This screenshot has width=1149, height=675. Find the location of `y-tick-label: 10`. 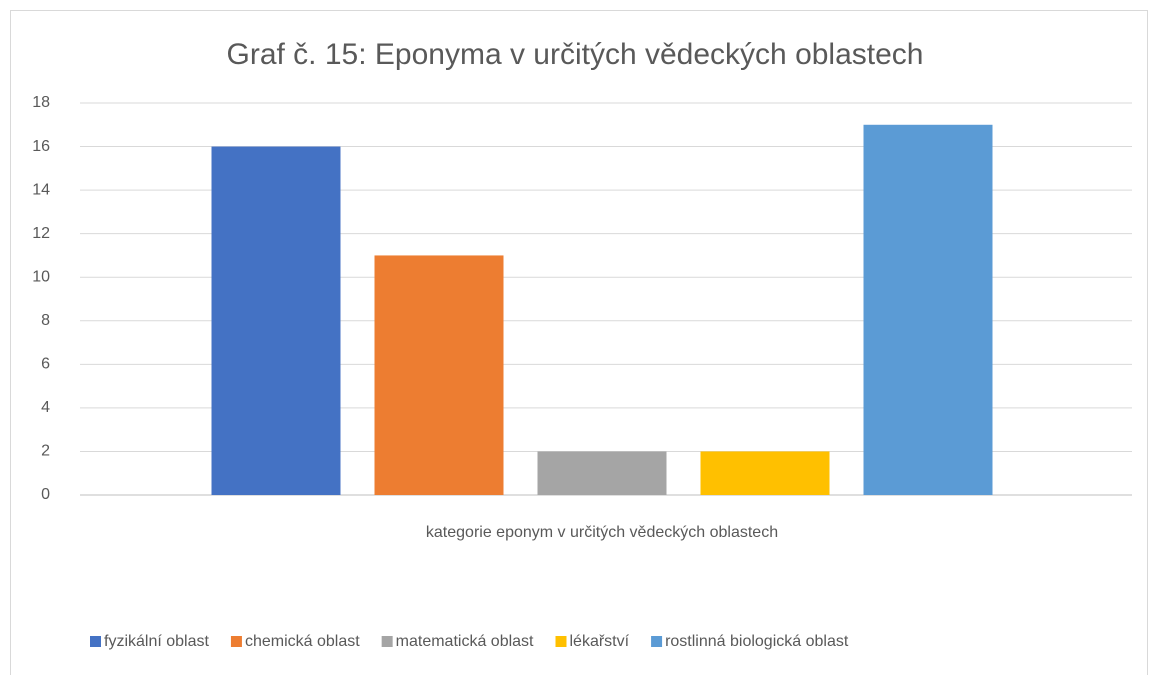

y-tick-label: 10 is located at coordinates (41, 276).